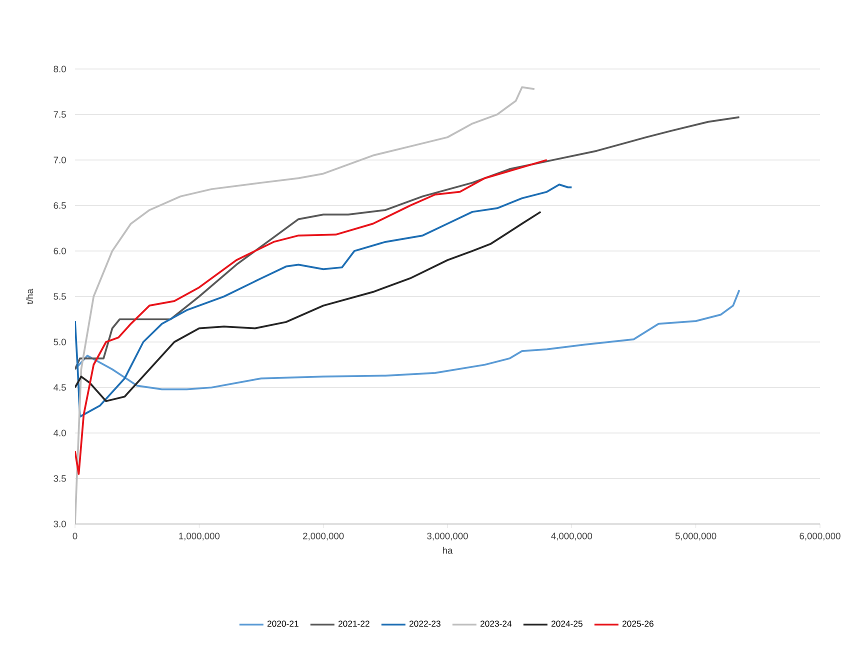 The image size is (866, 654). What do you see at coordinates (282, 623) in the screenshot?
I see `legend-label: 2020-21` at bounding box center [282, 623].